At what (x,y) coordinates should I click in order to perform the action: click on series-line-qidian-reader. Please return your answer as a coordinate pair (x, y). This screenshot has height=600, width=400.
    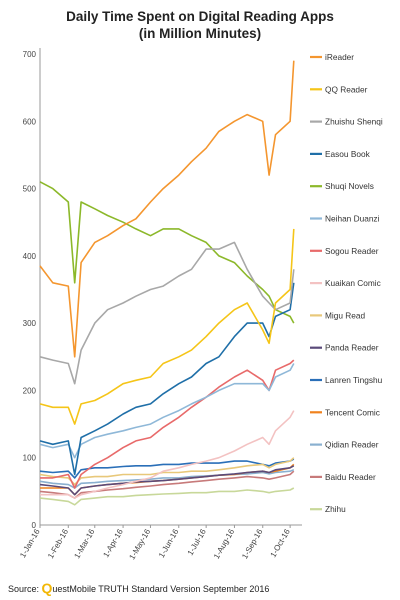
    Looking at the image, I should click on (167, 479).